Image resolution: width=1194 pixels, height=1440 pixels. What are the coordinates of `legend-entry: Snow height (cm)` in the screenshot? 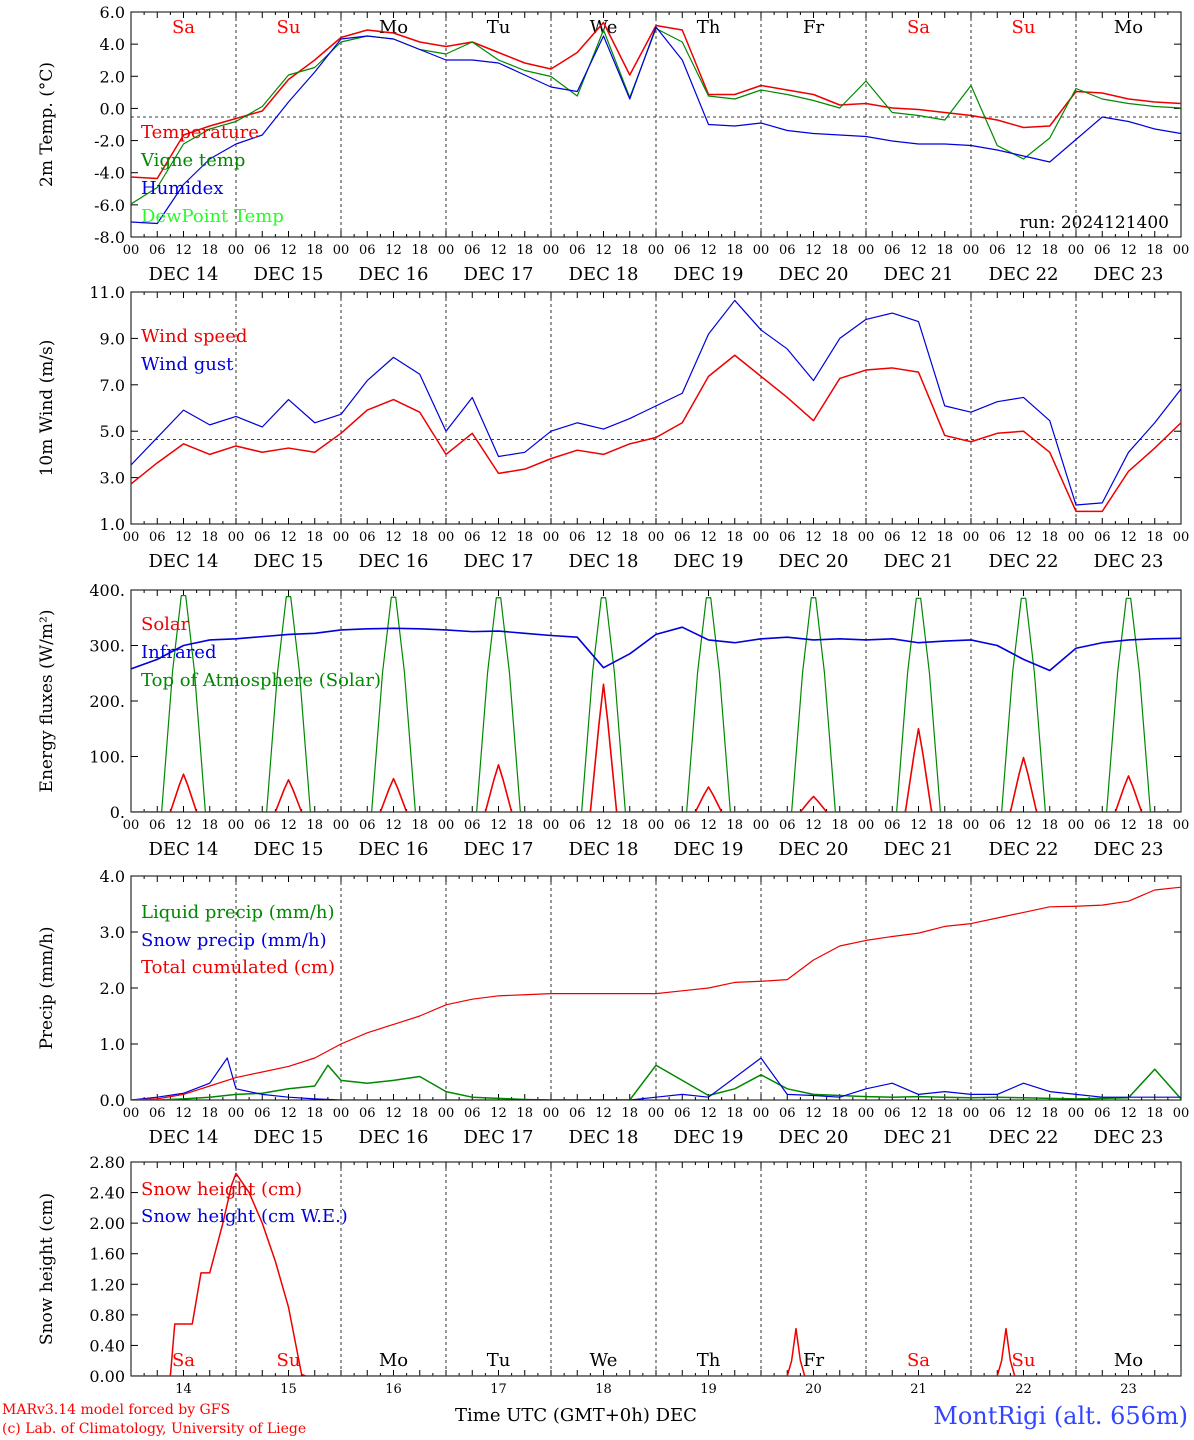 It's located at (221, 1189).